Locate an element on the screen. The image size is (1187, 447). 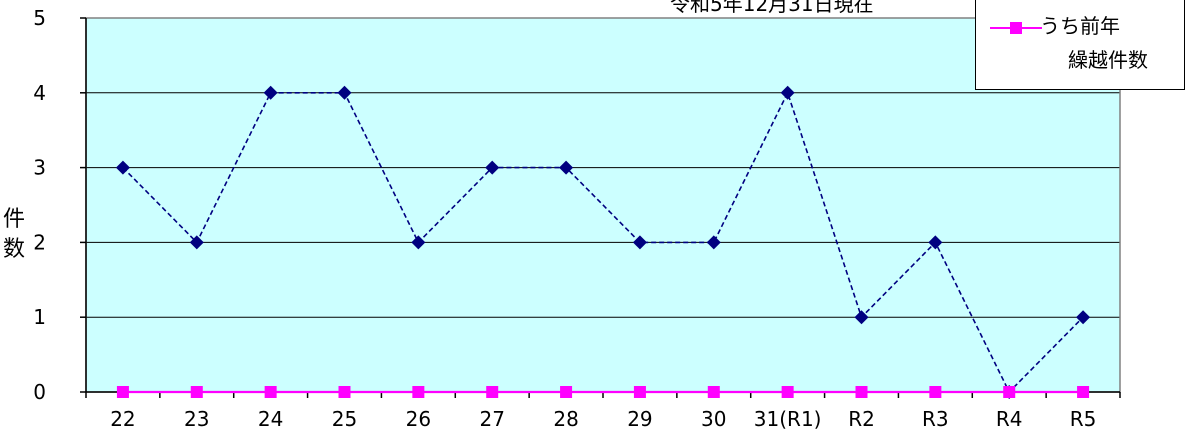
legend-label-line2: 繰越件数 is located at coordinates (1108, 60).